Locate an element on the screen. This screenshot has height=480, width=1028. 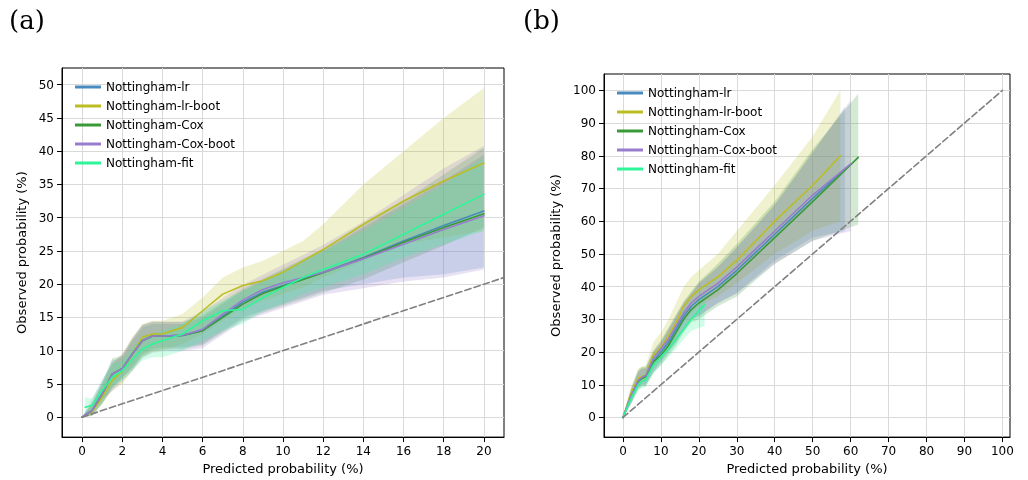
x-tick-label: 80 is located at coordinates (926, 451).